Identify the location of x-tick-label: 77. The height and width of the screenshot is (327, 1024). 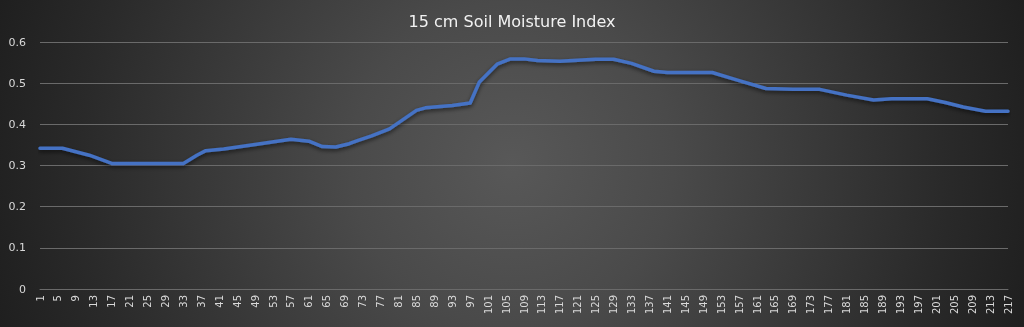
(381, 301).